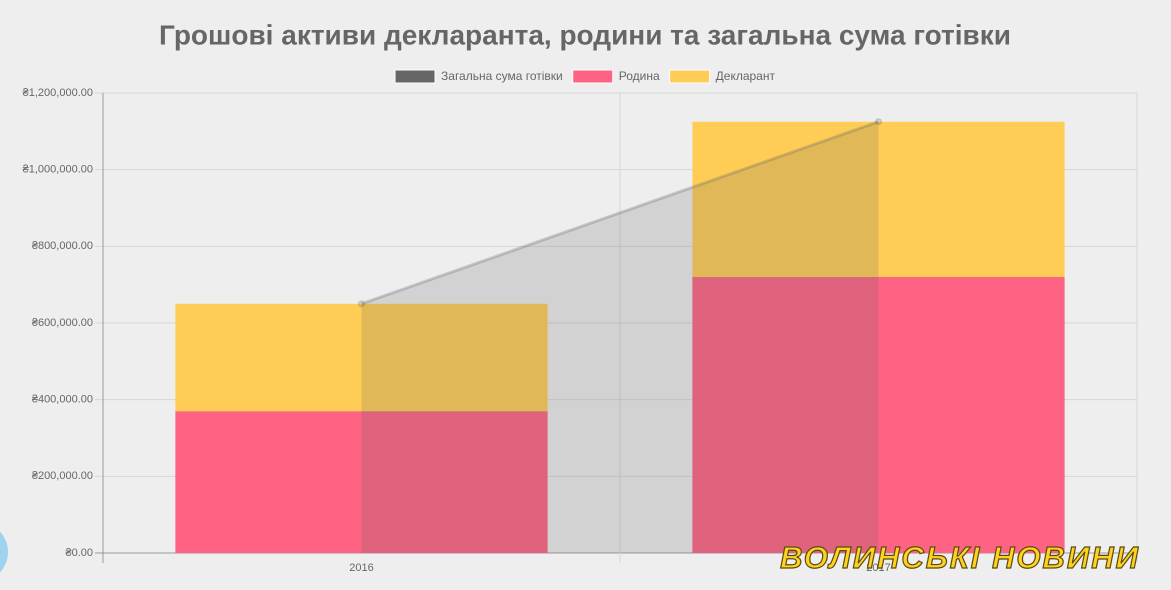  What do you see at coordinates (746, 76) in the screenshot?
I see `legend-label: Декларант` at bounding box center [746, 76].